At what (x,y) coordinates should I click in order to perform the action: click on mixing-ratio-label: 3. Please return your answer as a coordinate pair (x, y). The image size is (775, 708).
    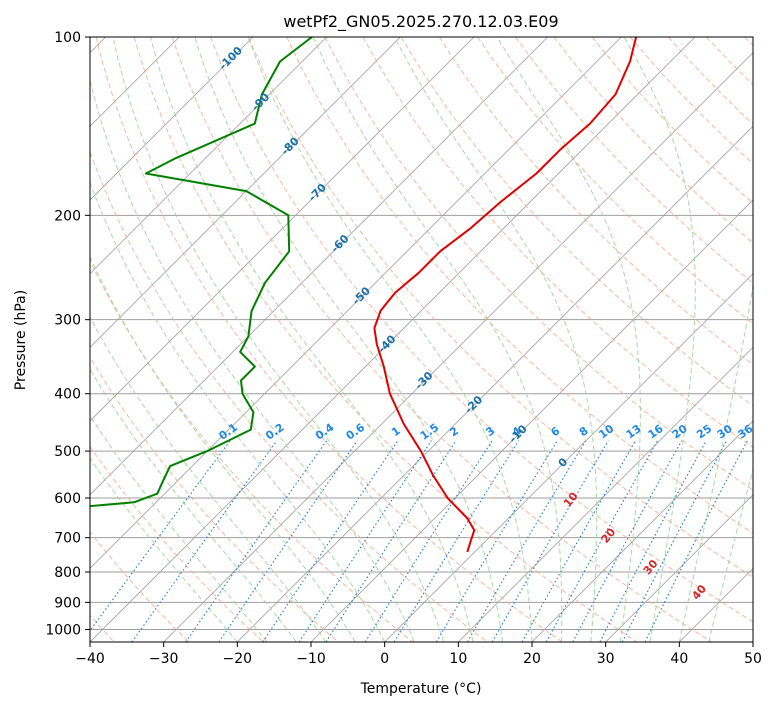
    Looking at the image, I should click on (490, 431).